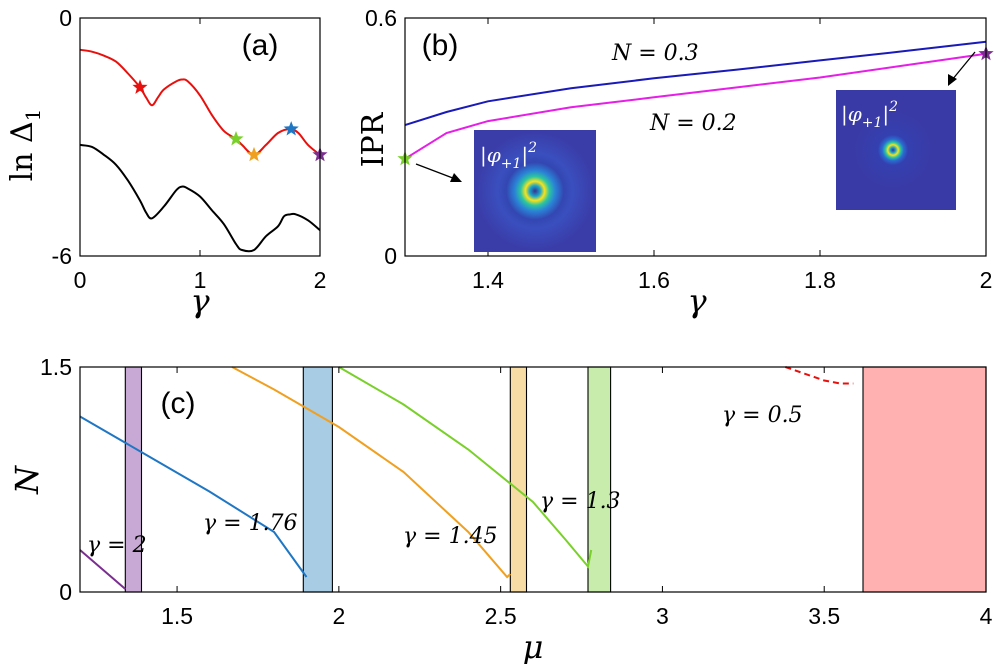 The width and height of the screenshot is (996, 664). What do you see at coordinates (693, 123) in the screenshot?
I see `series-label-n02: N = 0.2` at bounding box center [693, 123].